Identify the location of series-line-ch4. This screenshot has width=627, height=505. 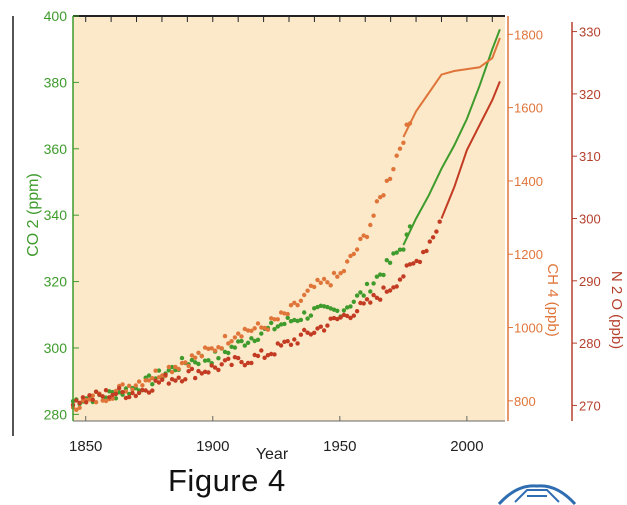
(451, 87).